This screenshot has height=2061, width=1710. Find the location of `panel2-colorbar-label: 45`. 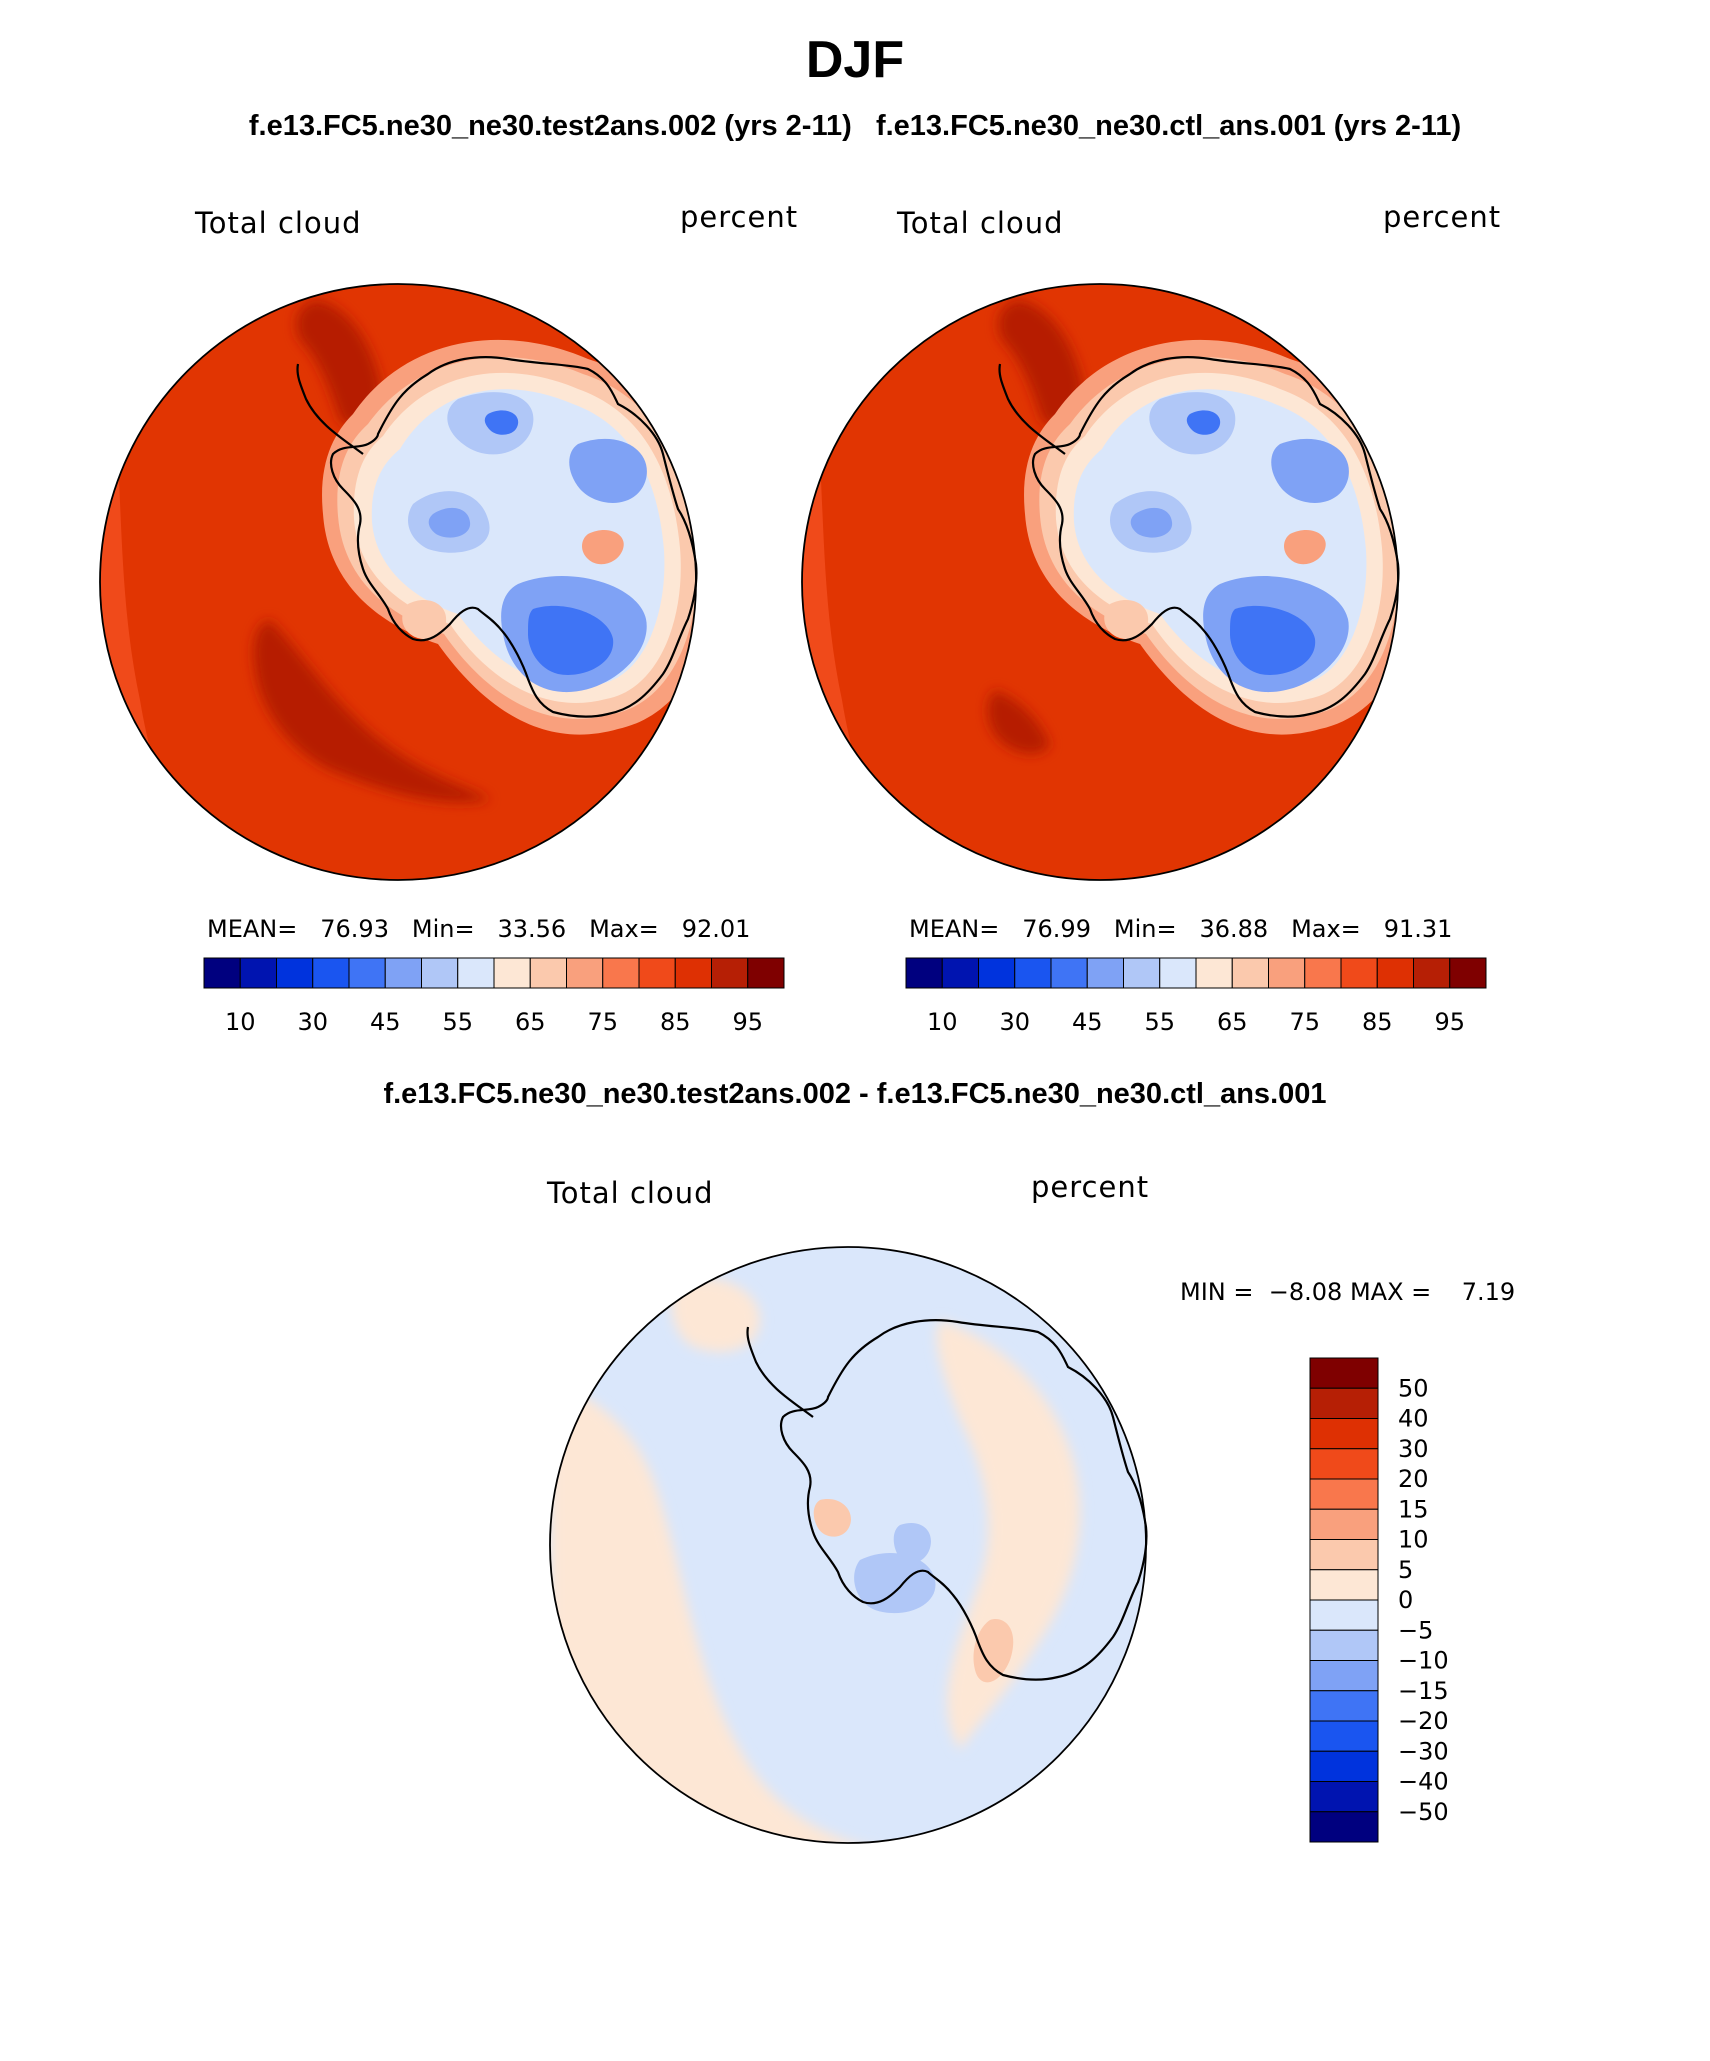

panel2-colorbar-label: 45 is located at coordinates (1087, 1022).